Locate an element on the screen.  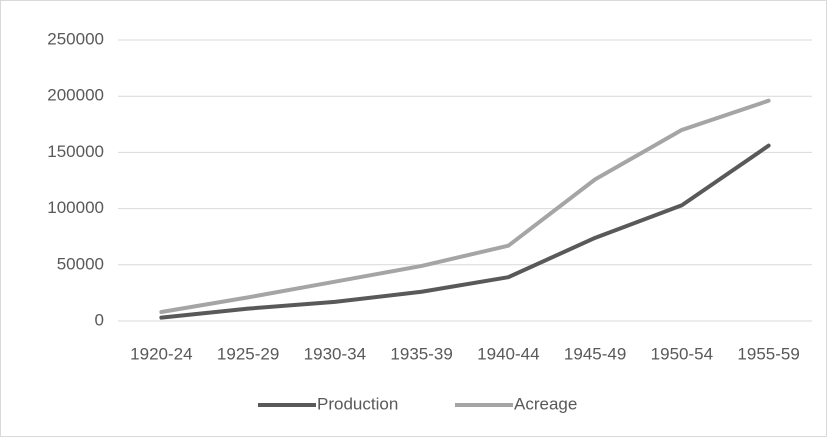
y-tick-label: 250000 is located at coordinates (75, 38).